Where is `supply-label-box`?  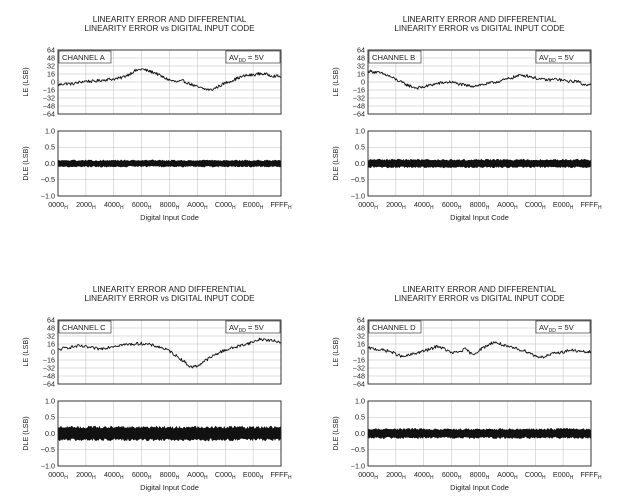
supply-label-box is located at coordinates (563, 57).